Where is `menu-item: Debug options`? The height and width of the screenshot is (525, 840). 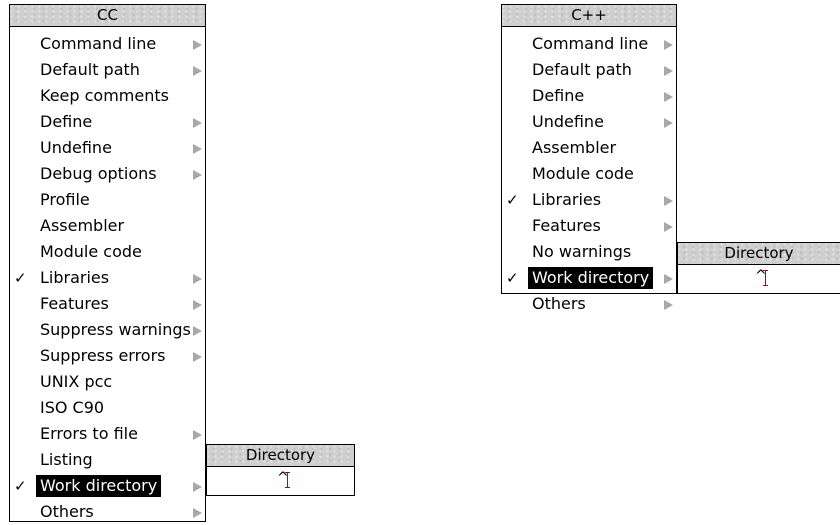
menu-item: Debug options is located at coordinates (107, 174).